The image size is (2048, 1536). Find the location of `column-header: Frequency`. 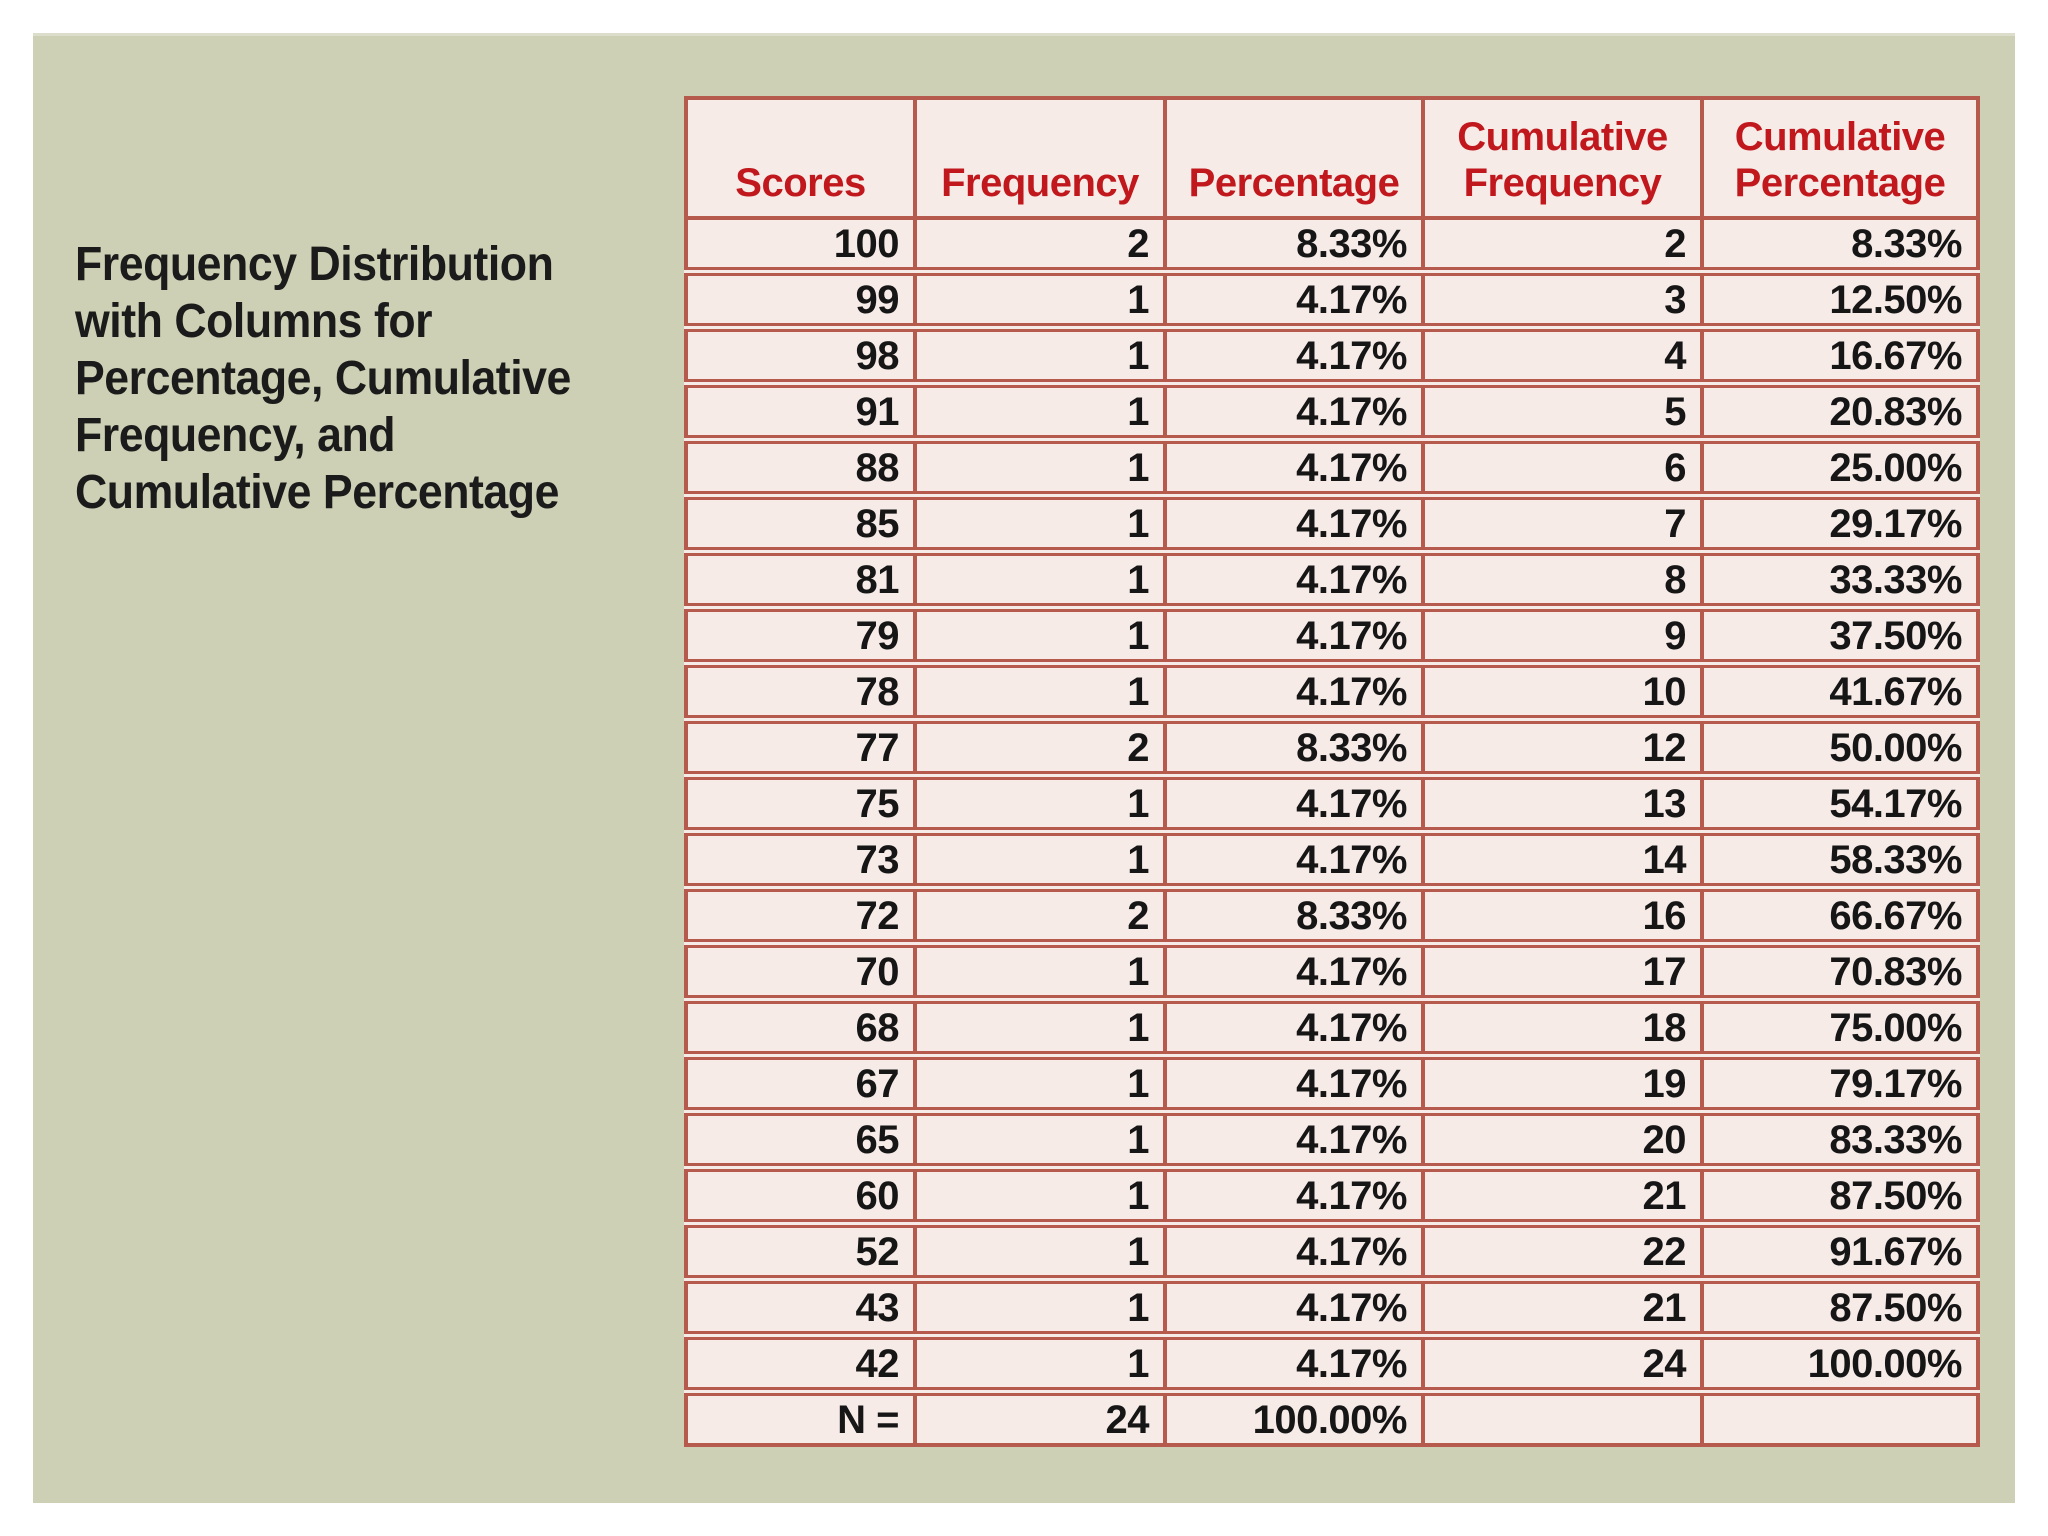

column-header: Frequency is located at coordinates (1040, 157).